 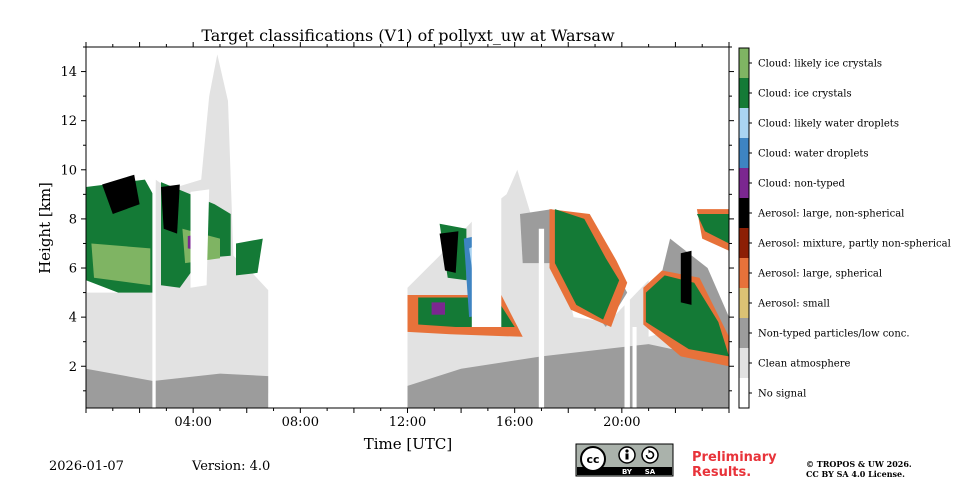 What do you see at coordinates (805, 94) in the screenshot?
I see `legend-label-cloud-ice-crystals: Cloud: ice crystals` at bounding box center [805, 94].